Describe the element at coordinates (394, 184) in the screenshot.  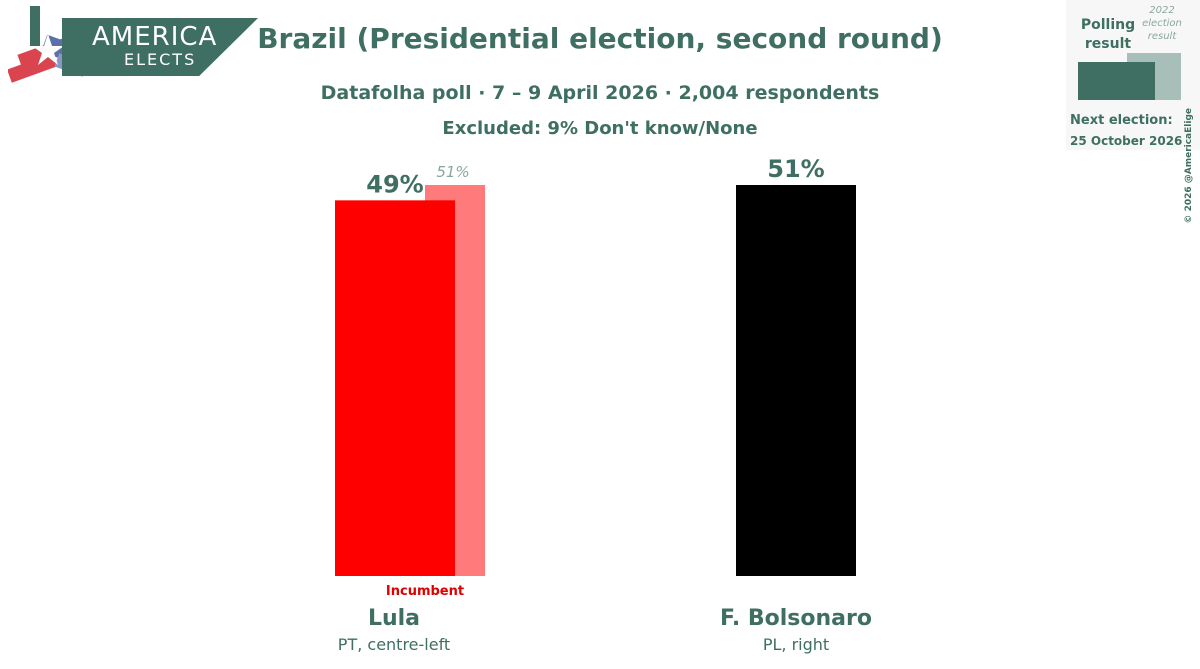
I see `label-lula: 49%` at that location.